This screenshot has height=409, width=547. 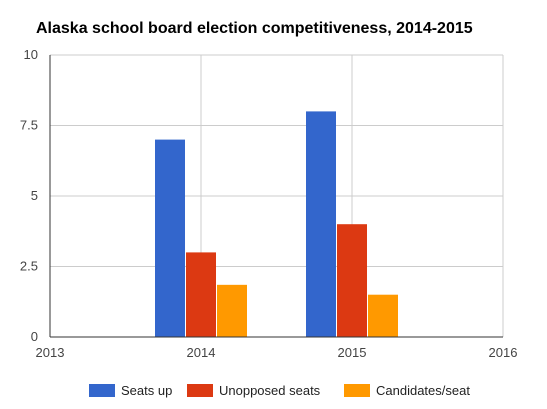 I want to click on legend-label: Candidates/seat, so click(x=423, y=390).